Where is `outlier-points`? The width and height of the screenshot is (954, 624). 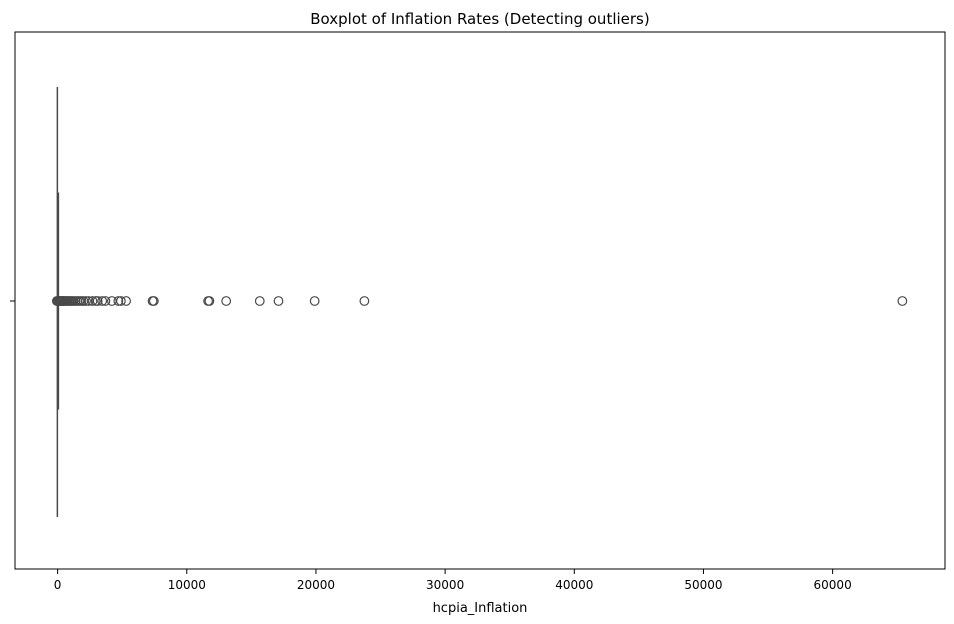
outlier-points is located at coordinates (479, 301).